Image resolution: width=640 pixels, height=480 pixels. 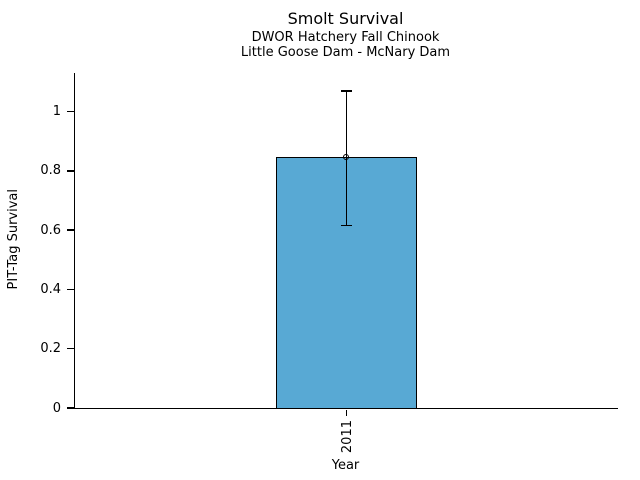 What do you see at coordinates (345, 18) in the screenshot?
I see `chart-title: Smolt Survival` at bounding box center [345, 18].